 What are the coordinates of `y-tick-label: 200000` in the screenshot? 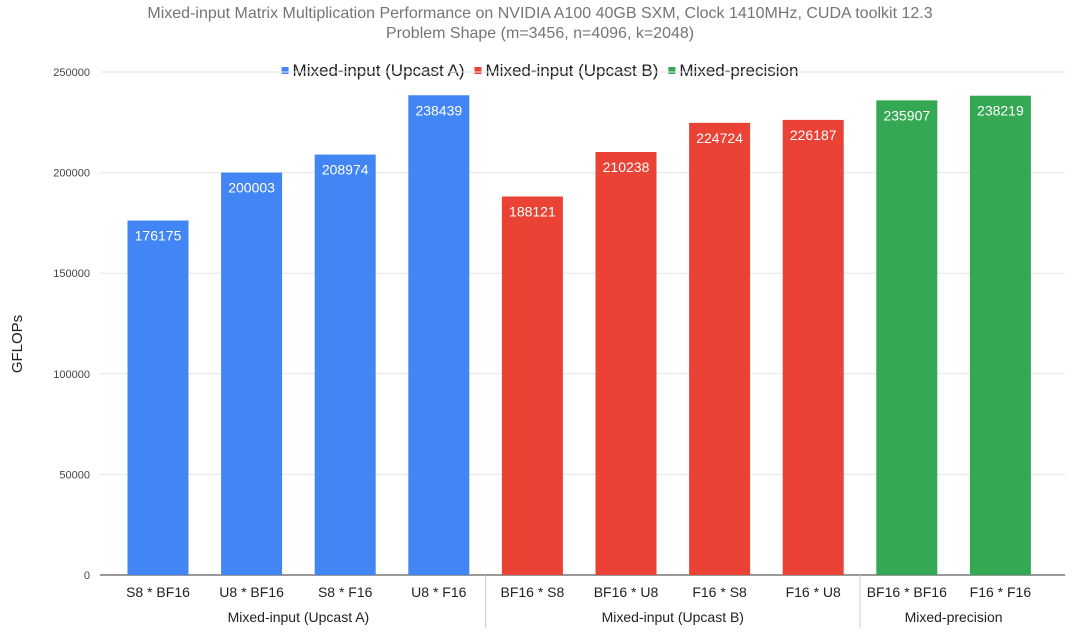 It's located at (71, 174).